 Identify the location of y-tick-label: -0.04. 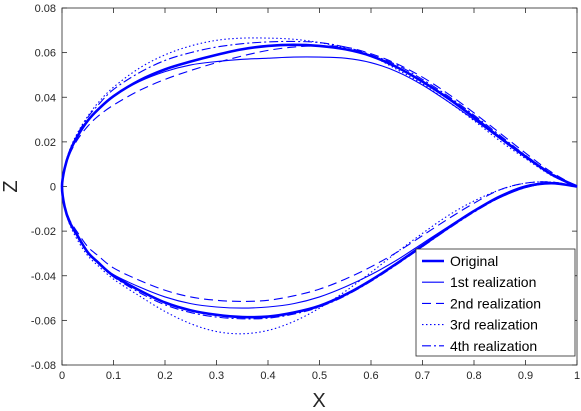
(43, 277).